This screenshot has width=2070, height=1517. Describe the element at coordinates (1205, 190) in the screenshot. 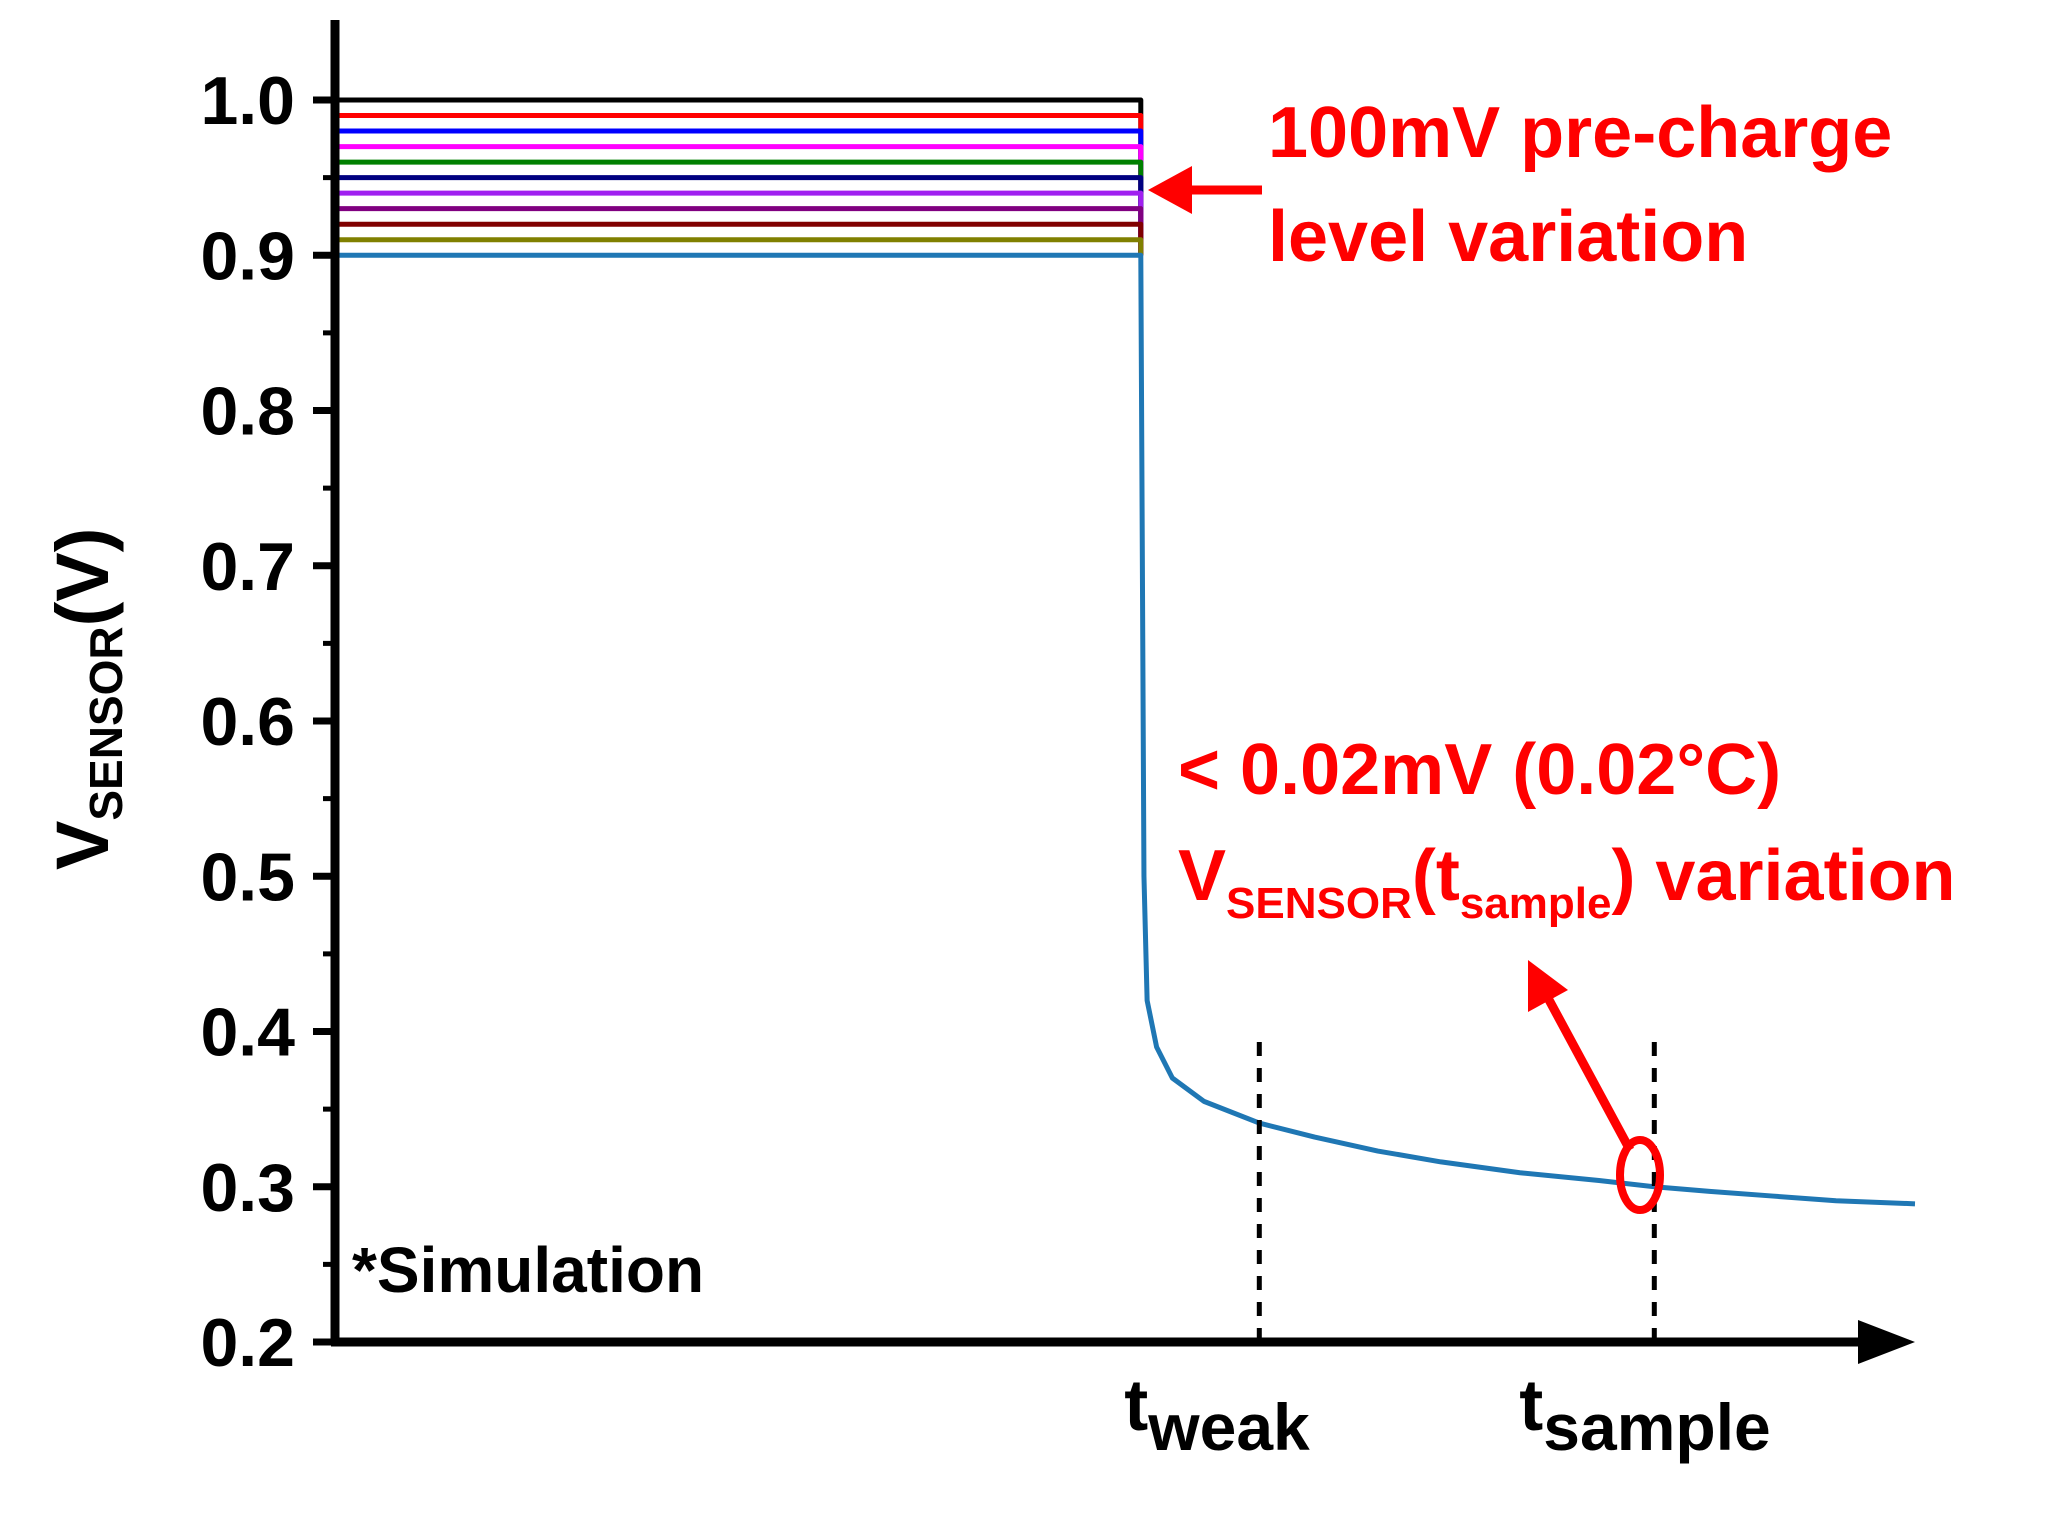

I see `precharge-arrow` at that location.